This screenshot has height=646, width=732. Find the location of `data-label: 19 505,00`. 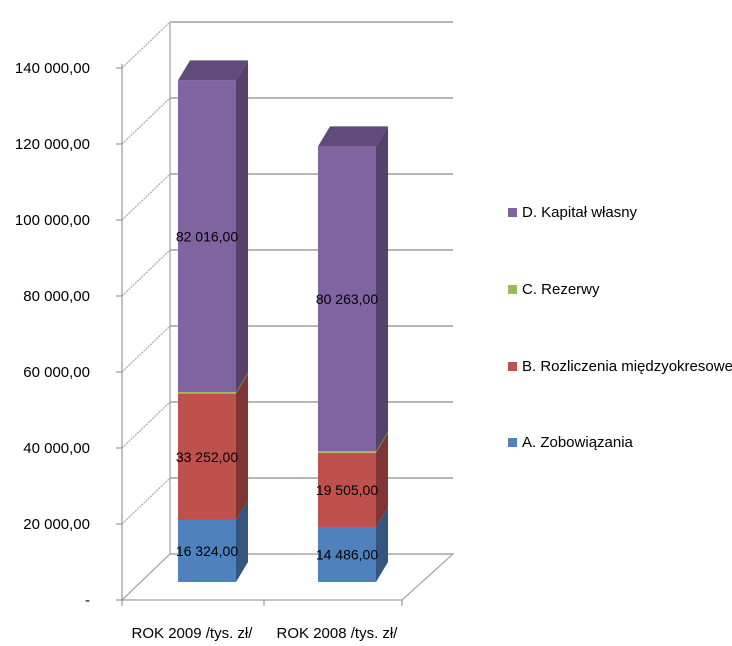

data-label: 19 505,00 is located at coordinates (347, 490).